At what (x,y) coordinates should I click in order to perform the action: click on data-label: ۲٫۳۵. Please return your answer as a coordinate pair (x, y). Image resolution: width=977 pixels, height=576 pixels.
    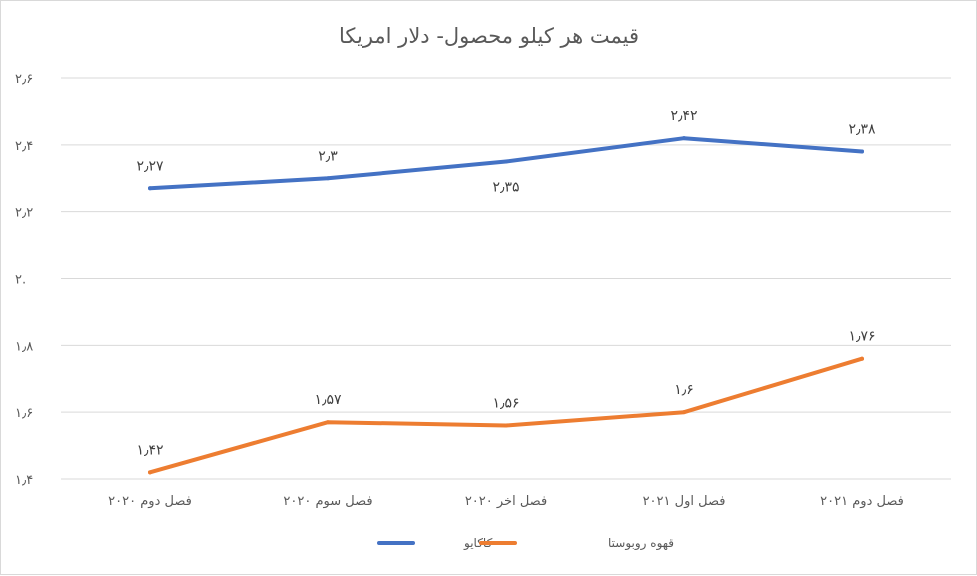
    Looking at the image, I should click on (505, 188).